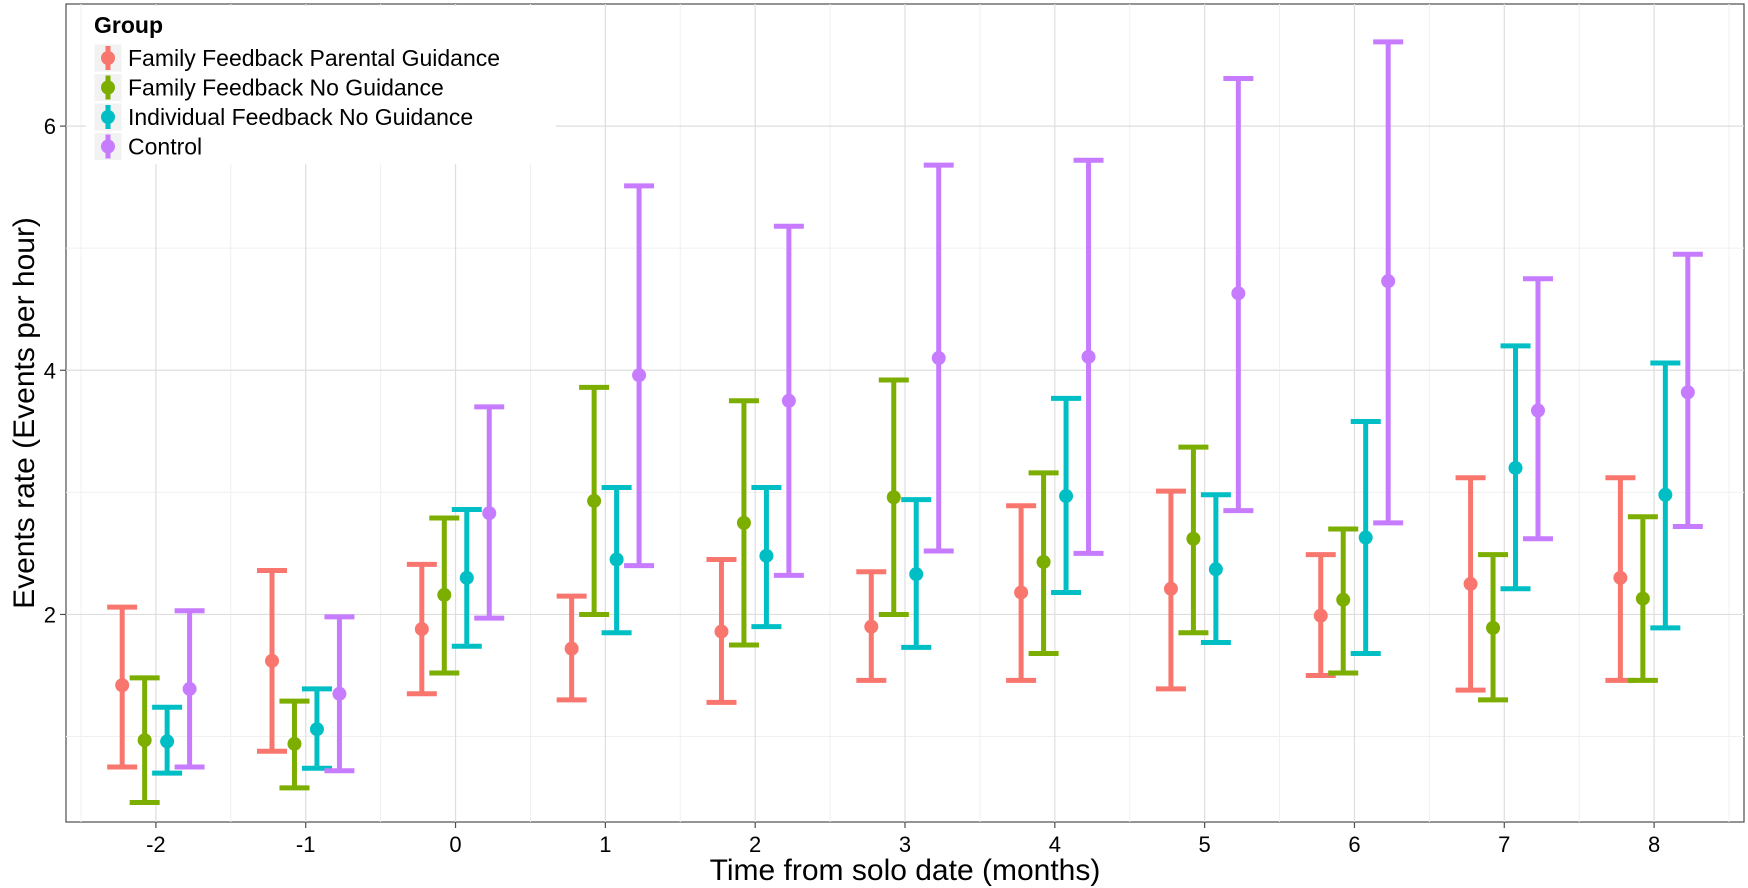 The width and height of the screenshot is (1748, 888). Describe the element at coordinates (605, 844) in the screenshot. I see `x-tick-label: 1` at that location.